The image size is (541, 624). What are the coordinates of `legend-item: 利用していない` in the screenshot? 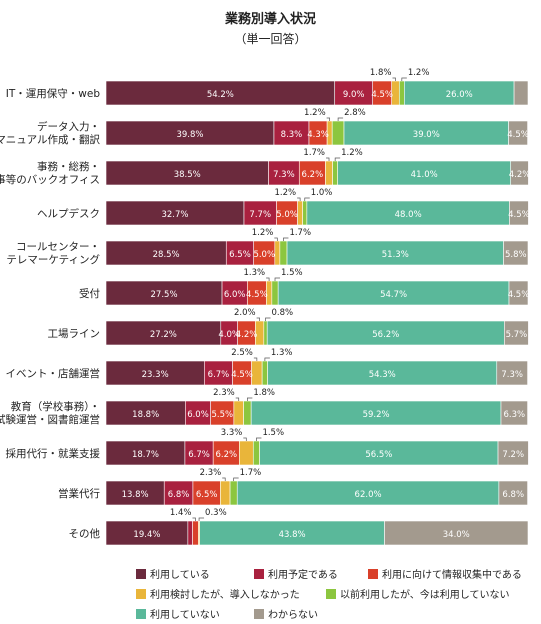 It's located at (178, 613).